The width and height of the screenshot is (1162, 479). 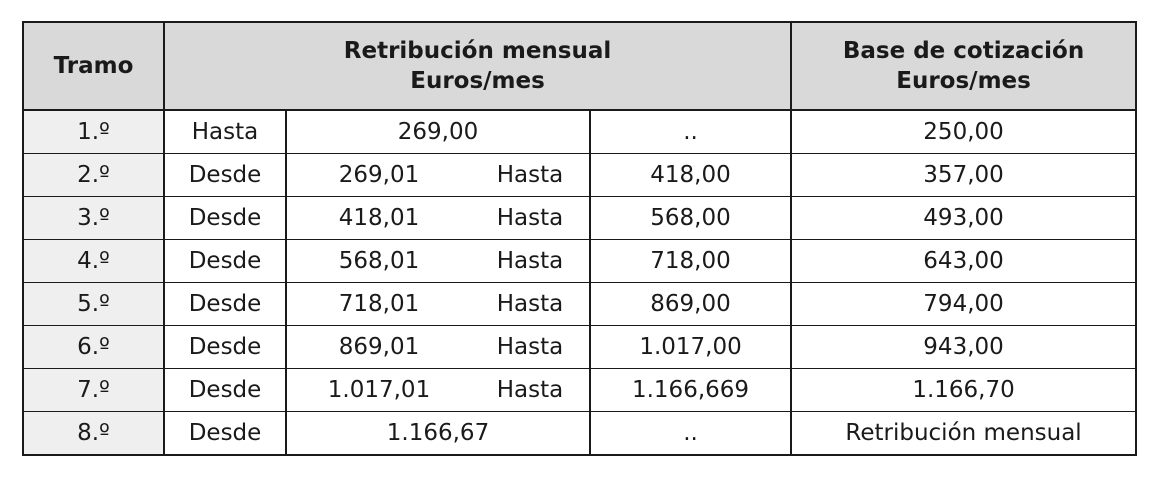 What do you see at coordinates (964, 347) in the screenshot?
I see `base-cell: 943,00` at bounding box center [964, 347].